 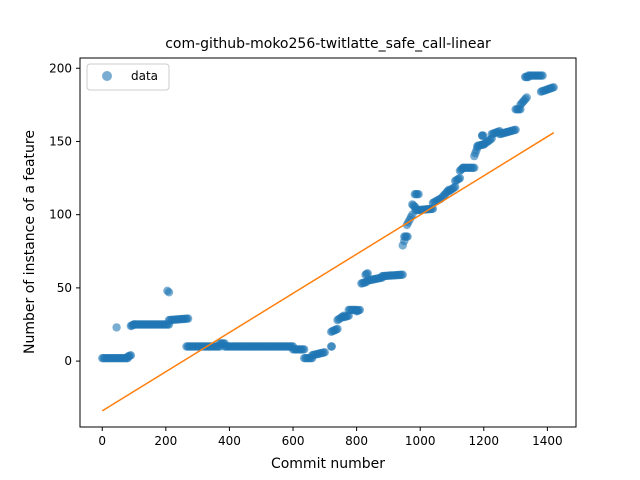 I want to click on legend-label-data: data, so click(x=144, y=76).